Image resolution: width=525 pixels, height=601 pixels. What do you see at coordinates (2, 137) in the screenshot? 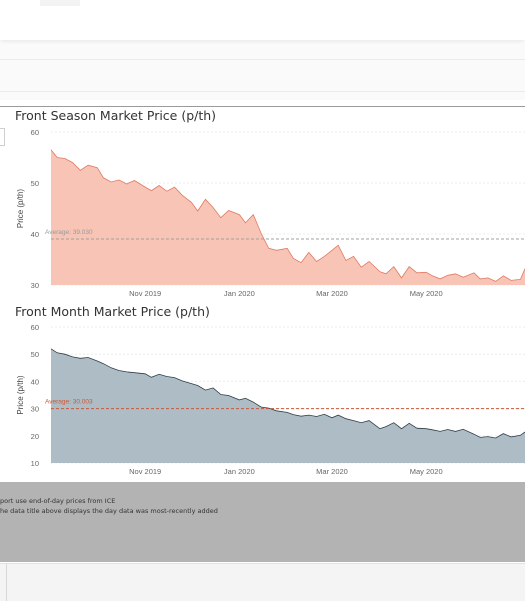
I see `side-tab` at bounding box center [2, 137].